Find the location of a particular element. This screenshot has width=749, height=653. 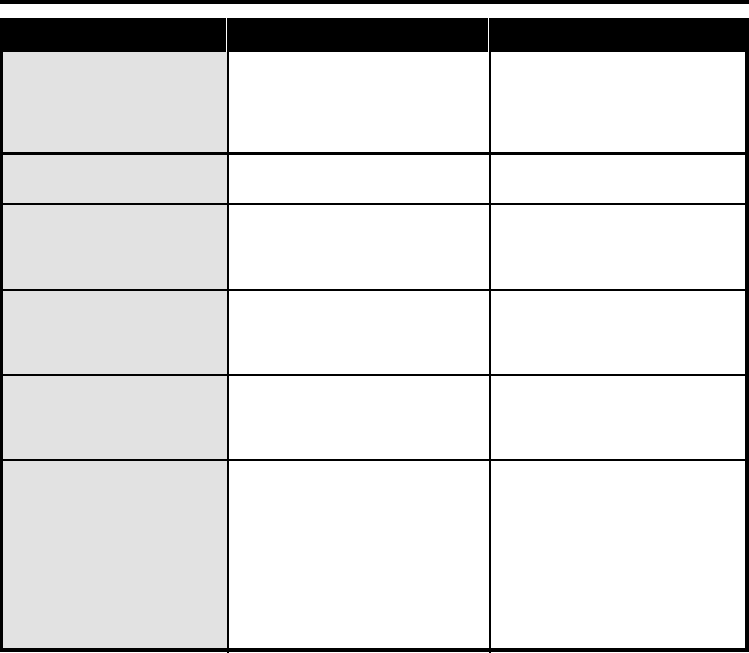

table-left-border is located at coordinates (1, 335).